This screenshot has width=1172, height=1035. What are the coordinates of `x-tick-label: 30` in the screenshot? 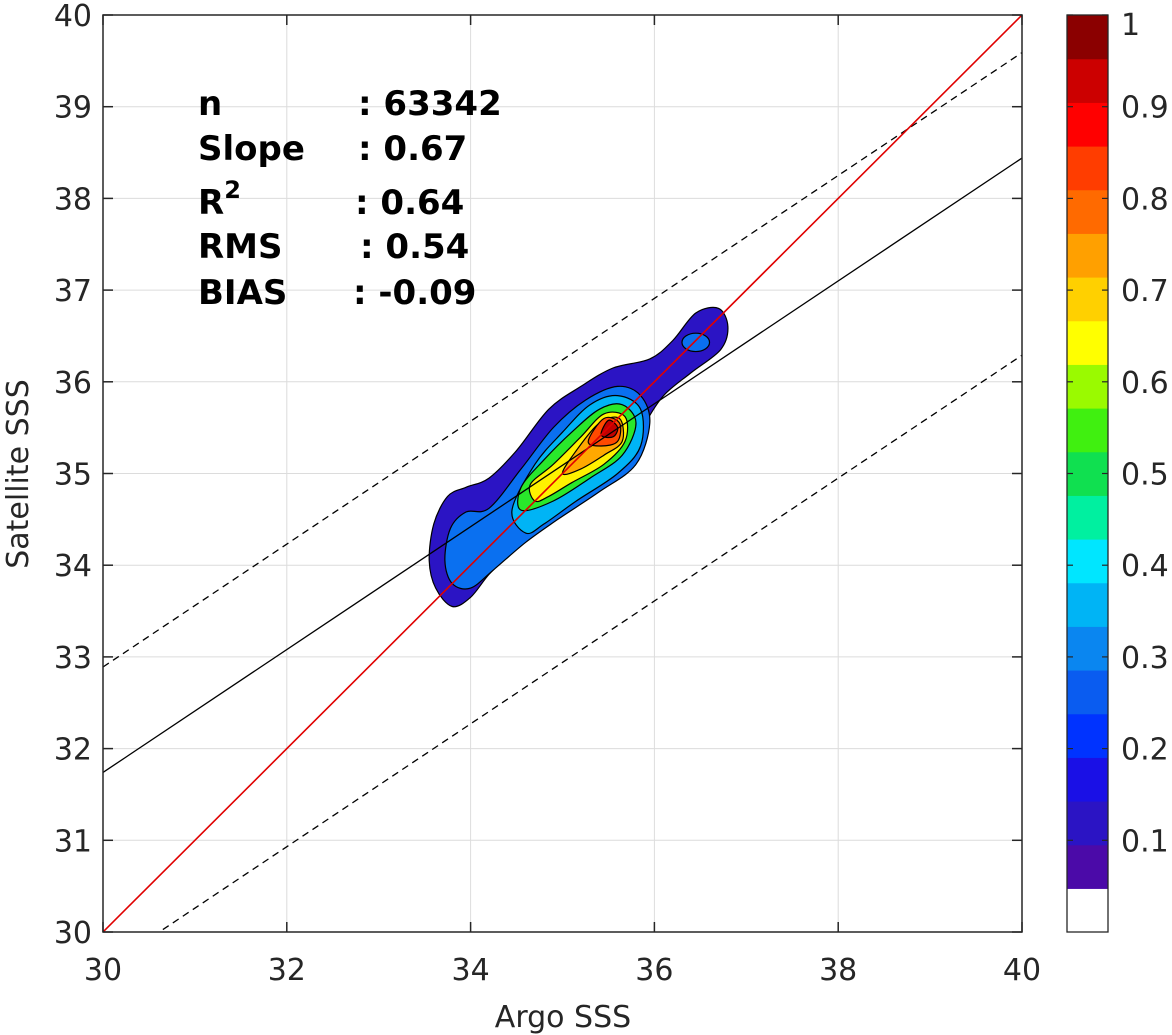 It's located at (103, 970).